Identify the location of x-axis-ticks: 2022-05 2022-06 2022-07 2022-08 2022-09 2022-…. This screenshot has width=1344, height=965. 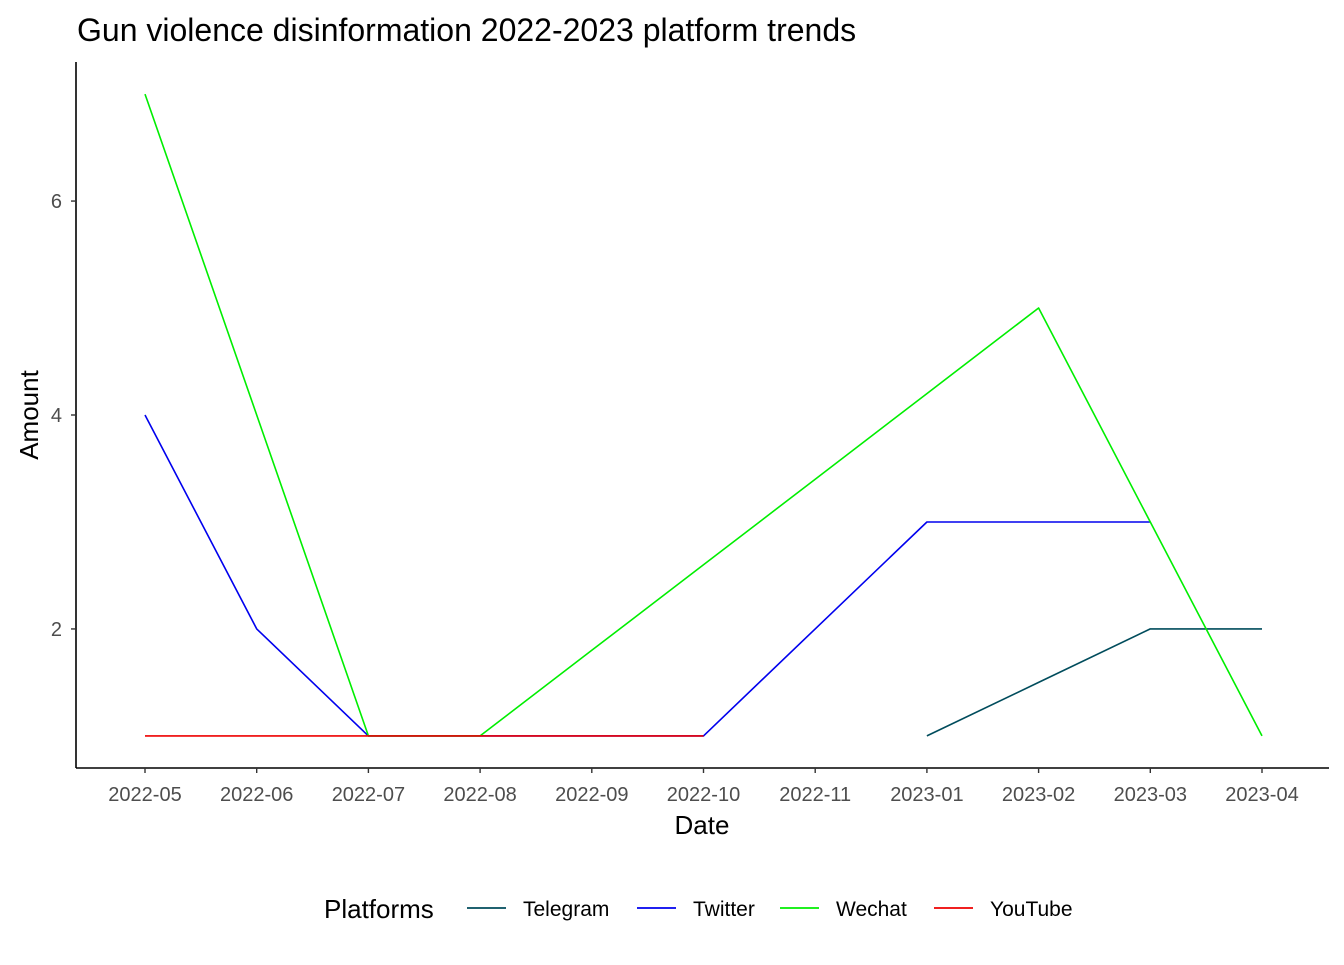
(703, 787).